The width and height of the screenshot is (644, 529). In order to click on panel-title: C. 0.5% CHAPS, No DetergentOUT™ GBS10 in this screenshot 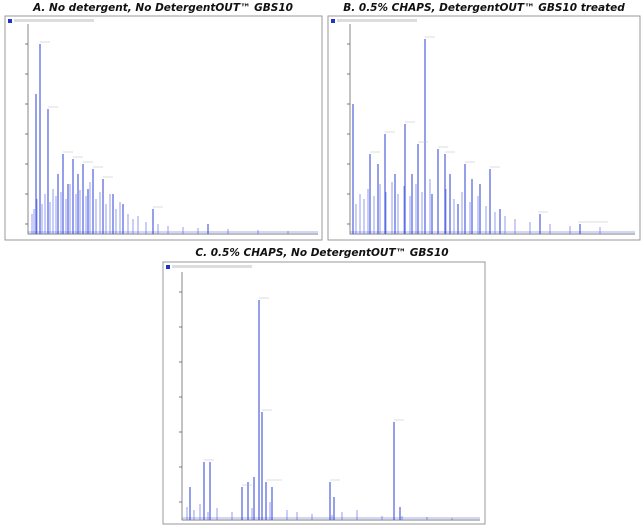, I will do `click(321, 253)`.